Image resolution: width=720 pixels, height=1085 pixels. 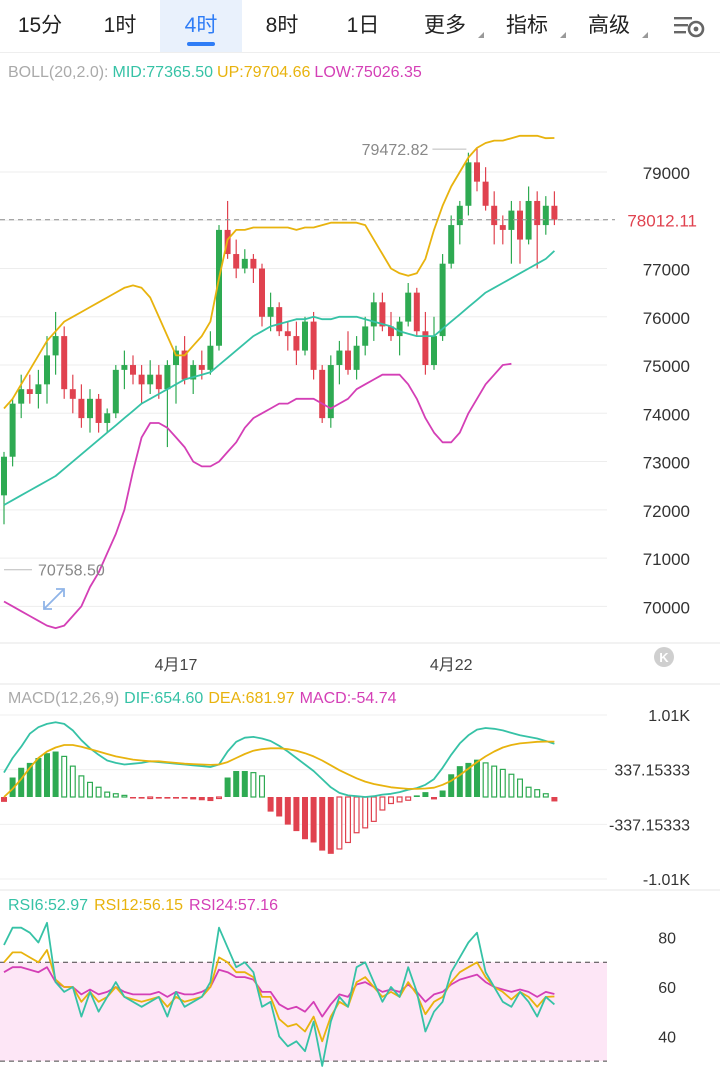 What do you see at coordinates (71, 571) in the screenshot?
I see `min-price-label: 70758.50` at bounding box center [71, 571].